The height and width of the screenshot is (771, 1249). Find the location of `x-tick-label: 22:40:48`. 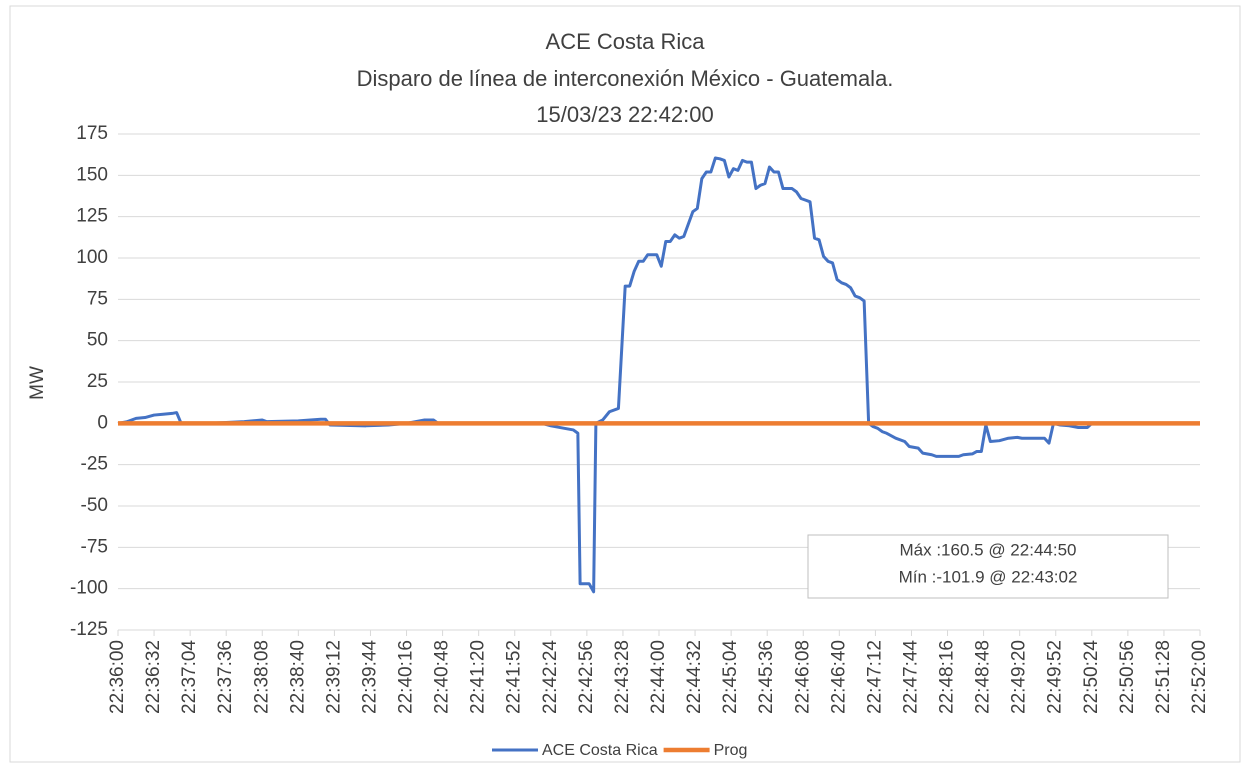

x-tick-label: 22:40:48 is located at coordinates (442, 677).